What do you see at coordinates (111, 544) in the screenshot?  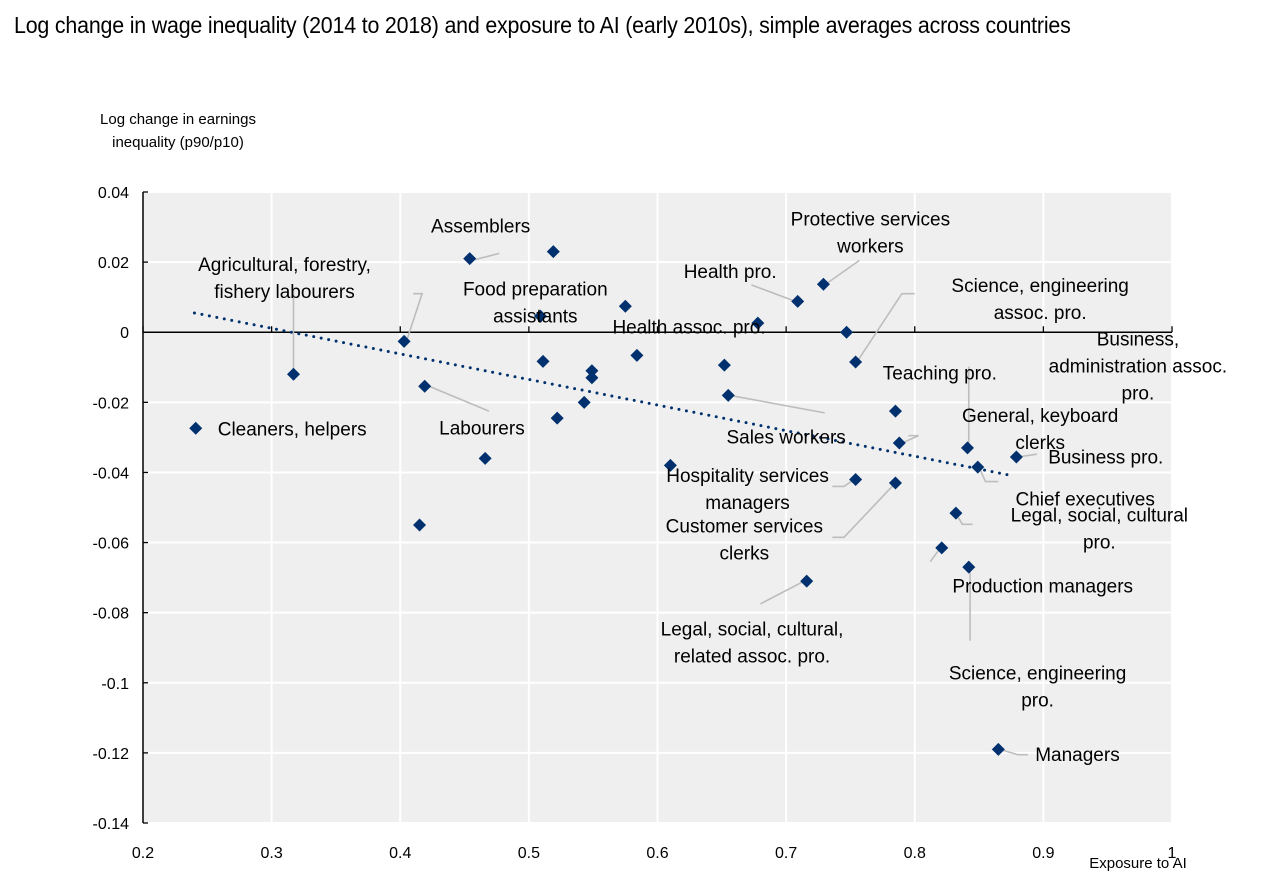 I see `y-tick-label: -0.06` at bounding box center [111, 544].